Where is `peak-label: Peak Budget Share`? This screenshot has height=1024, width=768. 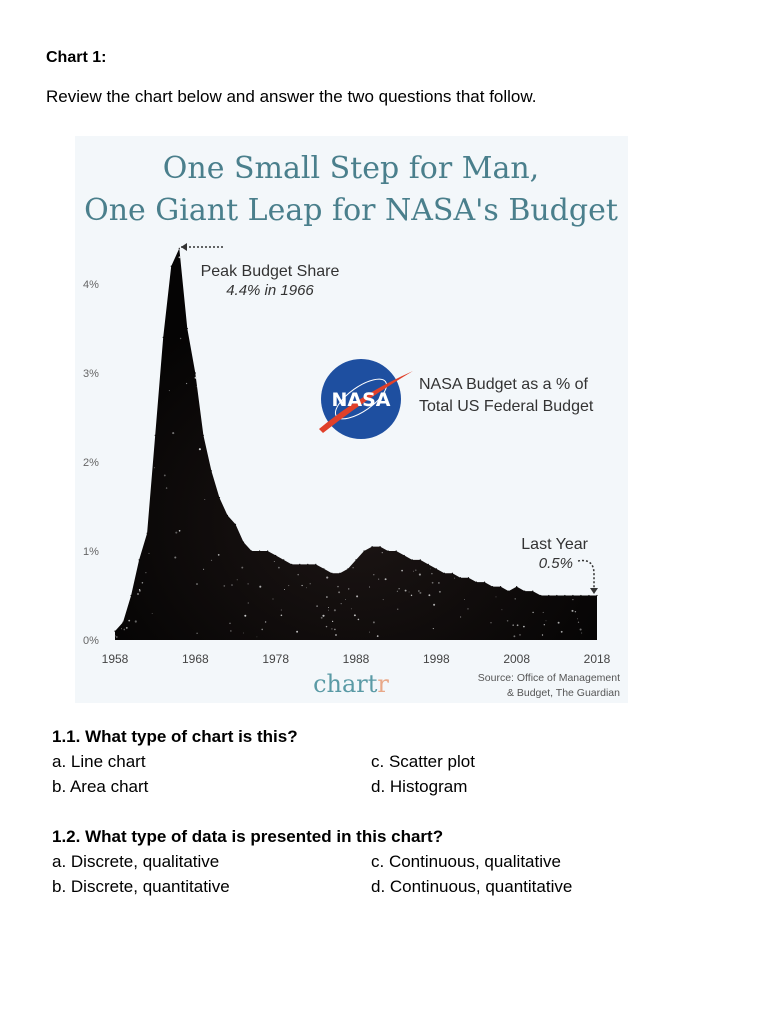
peak-label: Peak Budget Share is located at coordinates (270, 271).